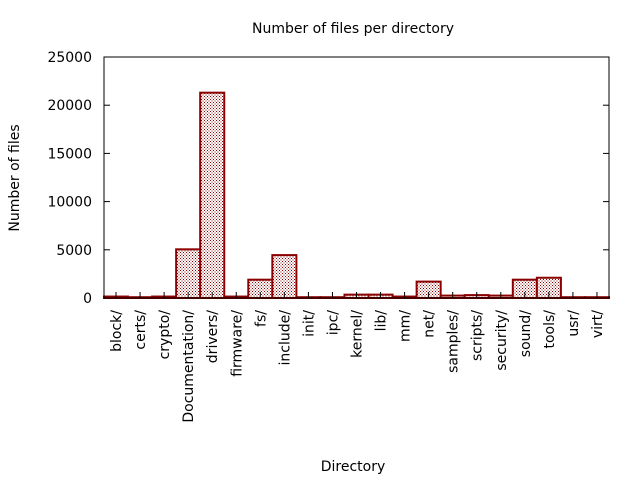 The height and width of the screenshot is (480, 640). Describe the element at coordinates (69, 203) in the screenshot. I see `y-tick-label: 10000` at that location.